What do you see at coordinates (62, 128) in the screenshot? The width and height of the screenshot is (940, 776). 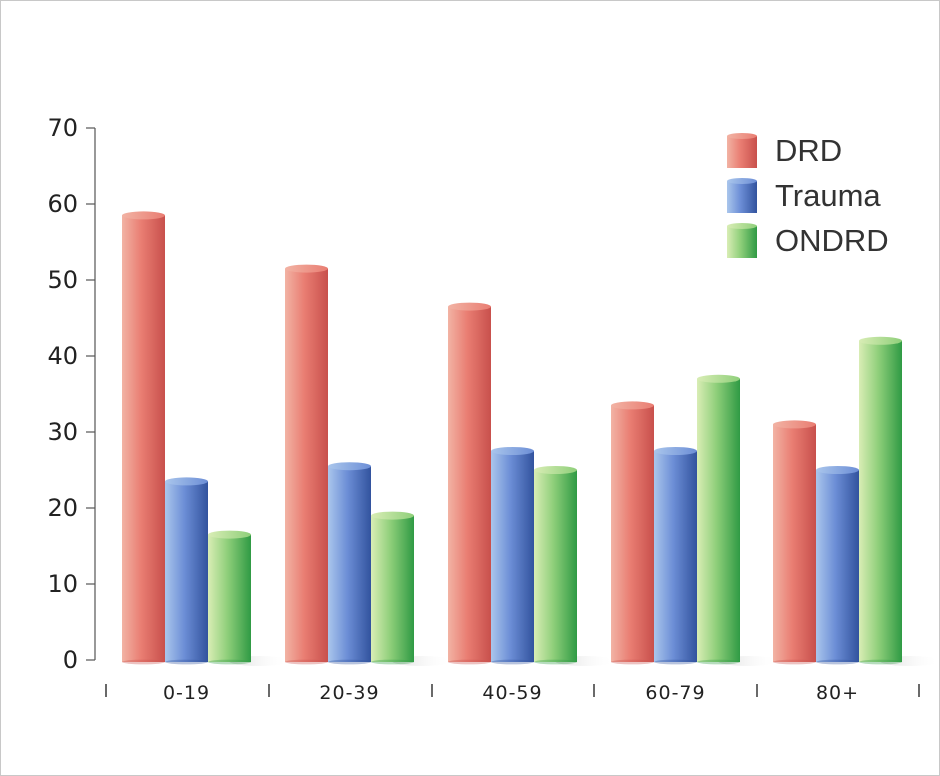 I see `y-tick-label: 70` at bounding box center [62, 128].